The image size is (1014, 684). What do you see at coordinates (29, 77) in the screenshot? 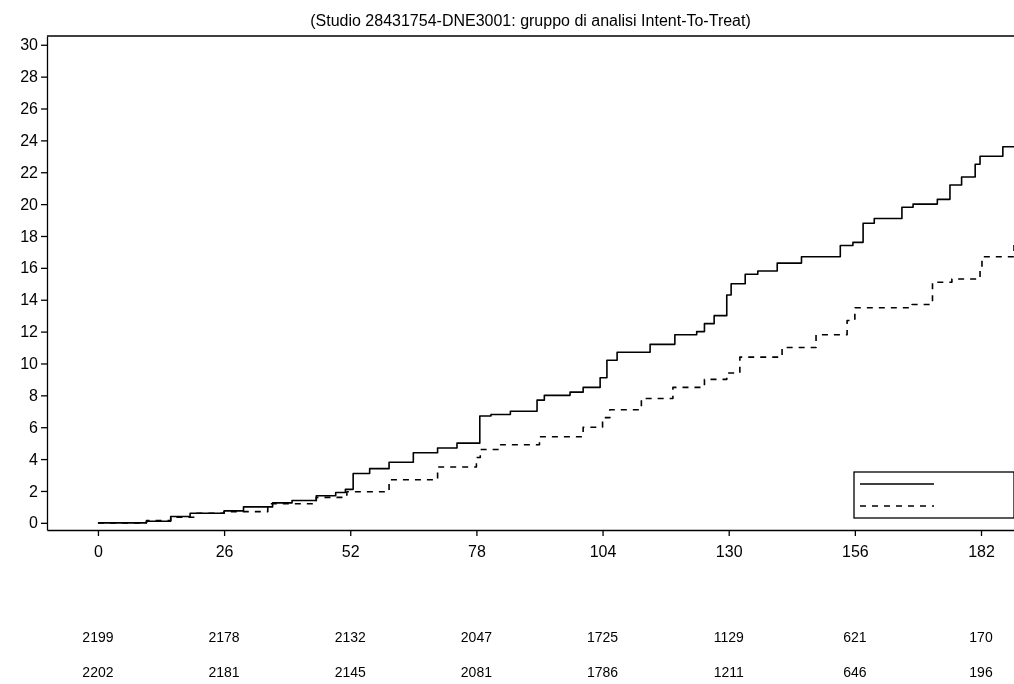
I see `y-tick-label: 28` at bounding box center [29, 77].